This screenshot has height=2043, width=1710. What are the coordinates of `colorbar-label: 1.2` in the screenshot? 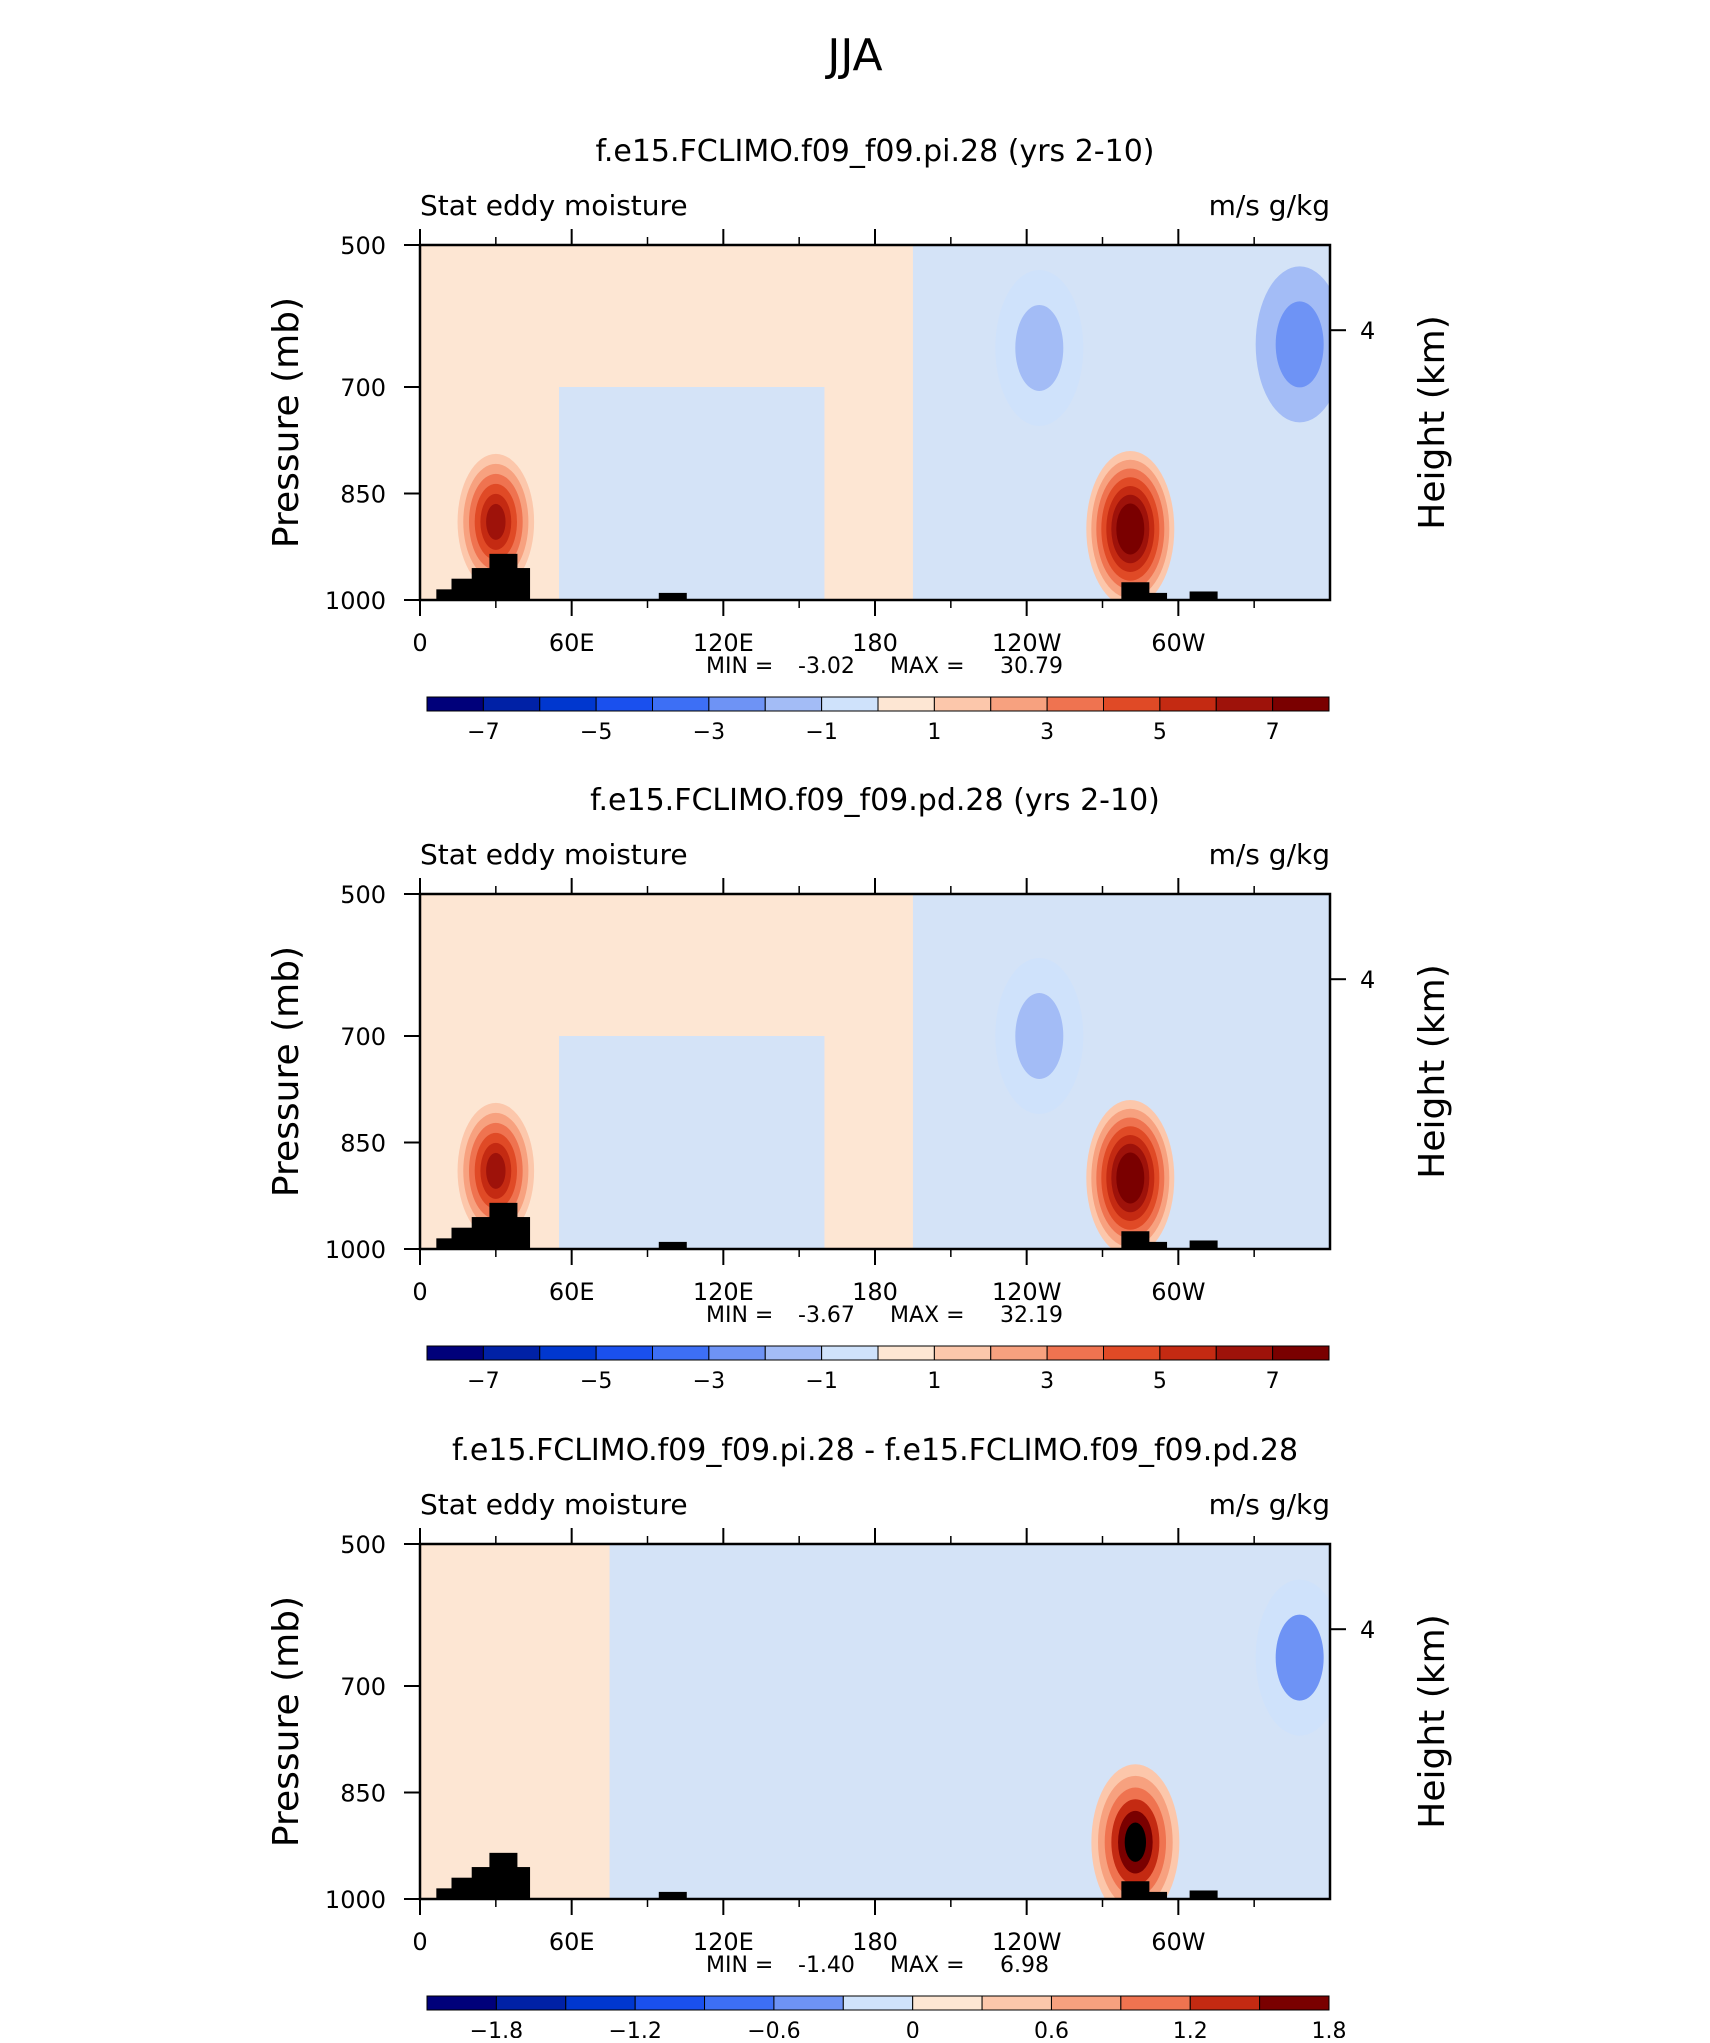 It's located at (1190, 2028).